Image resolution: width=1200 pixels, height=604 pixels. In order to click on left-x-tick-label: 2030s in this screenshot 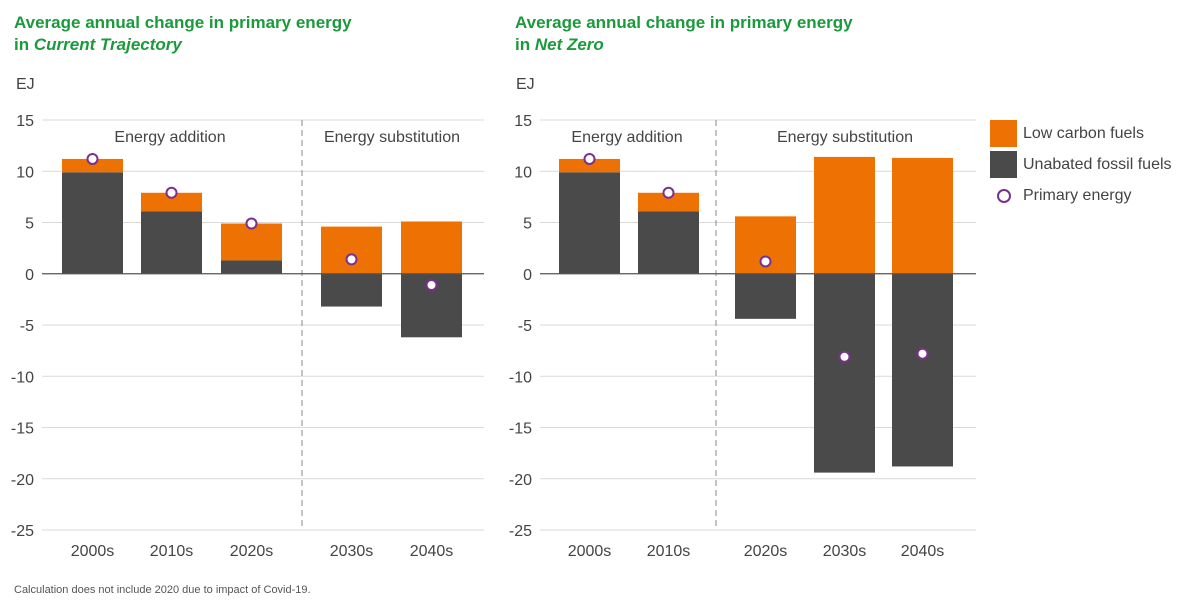, I will do `click(352, 551)`.